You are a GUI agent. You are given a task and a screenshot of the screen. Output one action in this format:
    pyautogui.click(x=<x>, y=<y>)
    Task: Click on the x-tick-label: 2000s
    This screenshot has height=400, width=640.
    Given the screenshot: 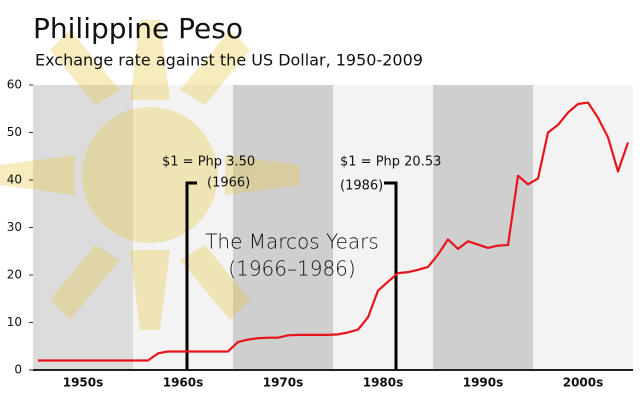 What is the action you would take?
    pyautogui.click(x=583, y=383)
    